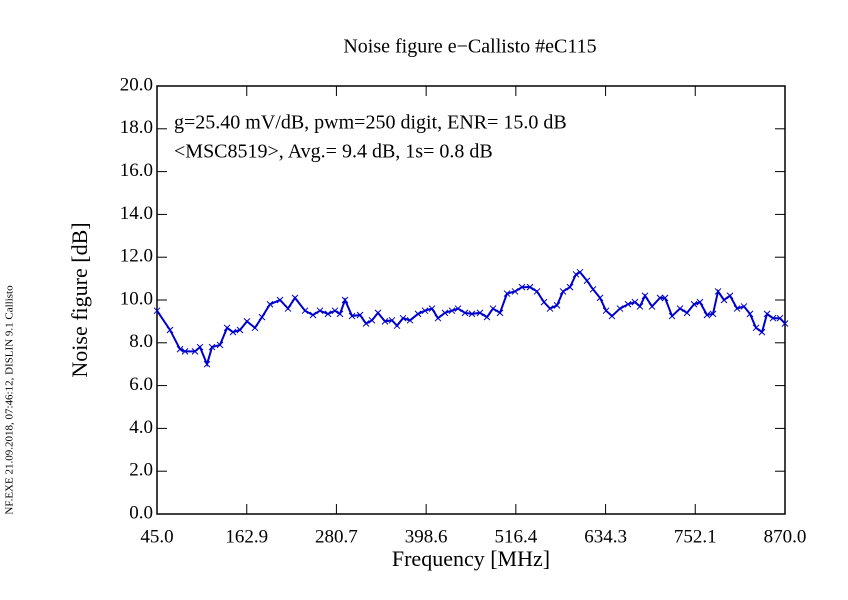 The height and width of the screenshot is (600, 848). What do you see at coordinates (156, 536) in the screenshot?
I see `x-tick-label: 45.0` at bounding box center [156, 536].